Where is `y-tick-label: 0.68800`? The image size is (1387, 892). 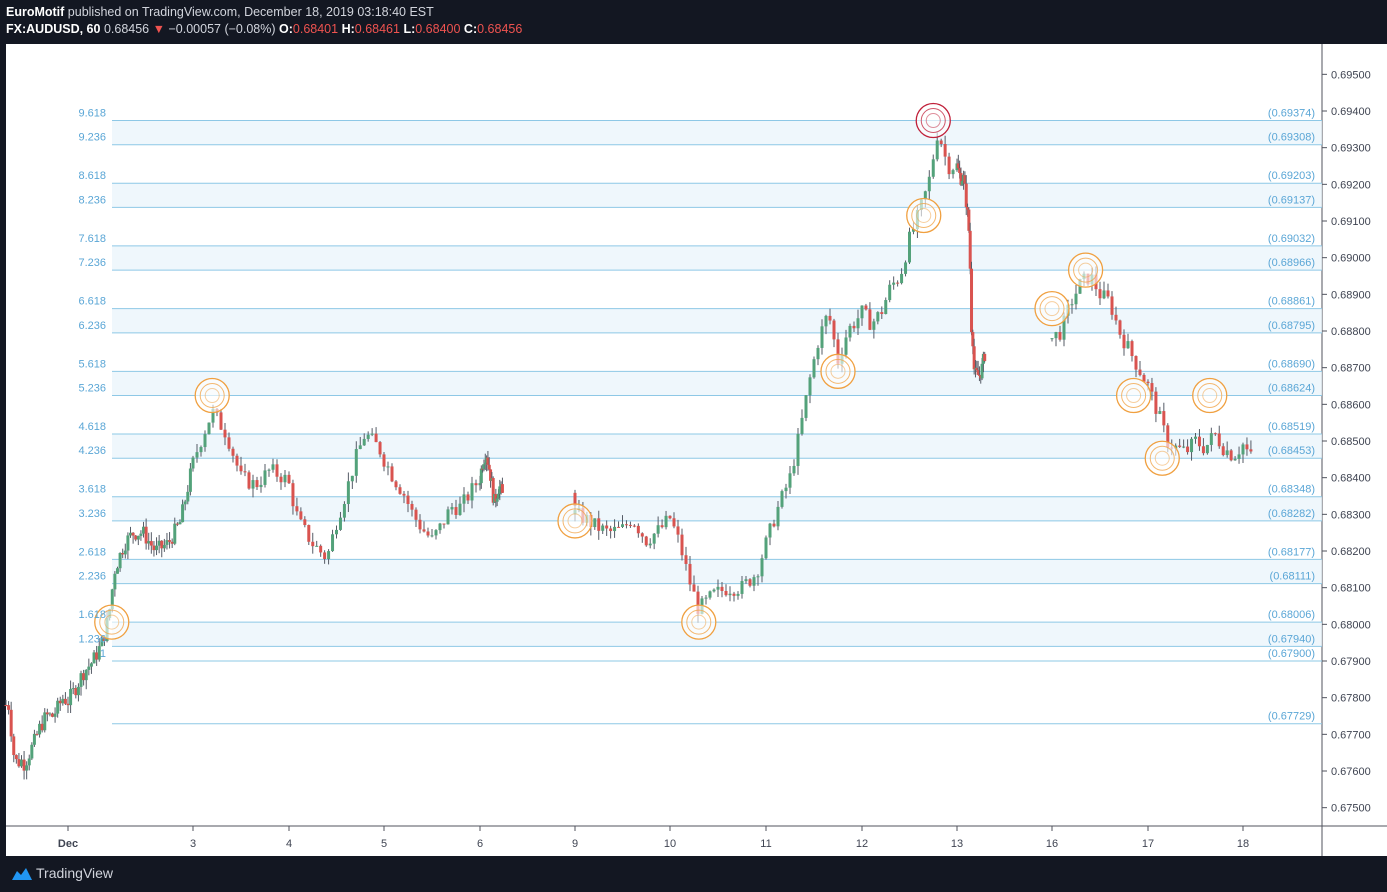 y-tick-label: 0.68800 is located at coordinates (1351, 332).